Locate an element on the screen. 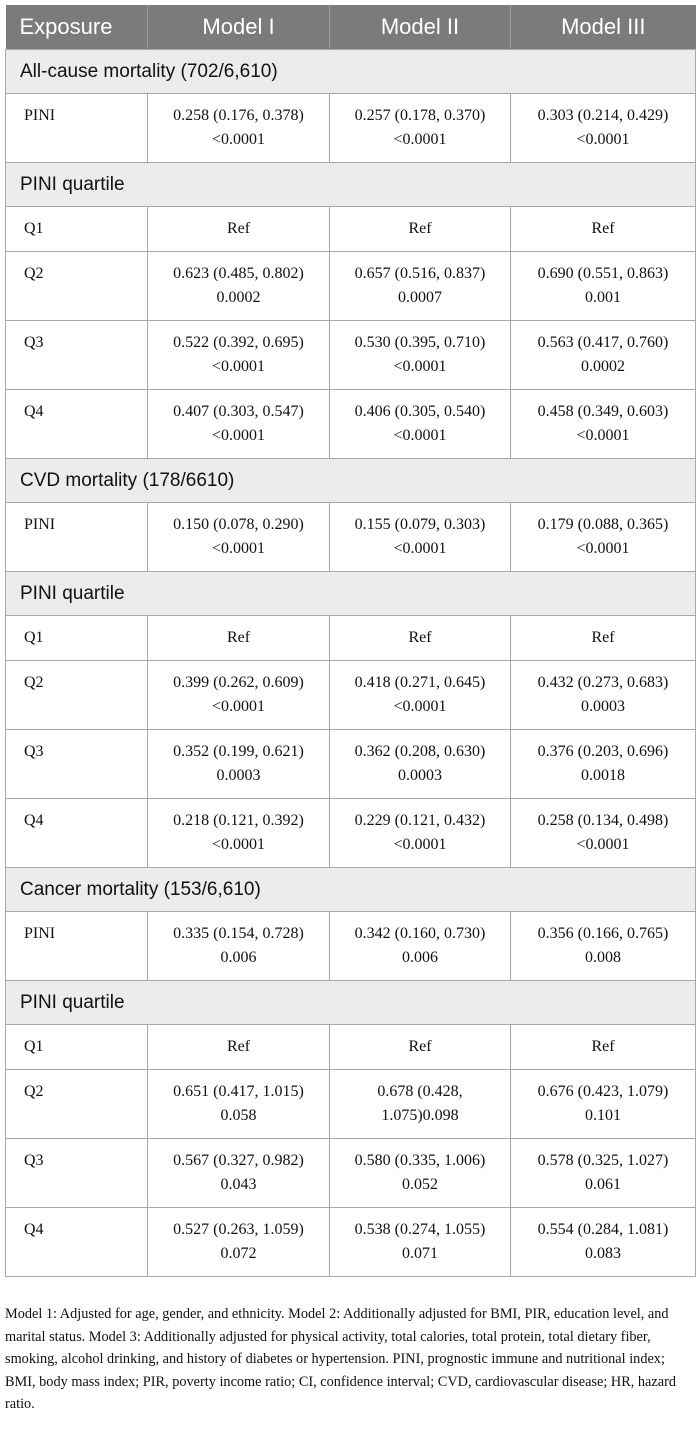 The image size is (700, 1437). section-title: All-cause mortality (702/6,610) is located at coordinates (350, 71).